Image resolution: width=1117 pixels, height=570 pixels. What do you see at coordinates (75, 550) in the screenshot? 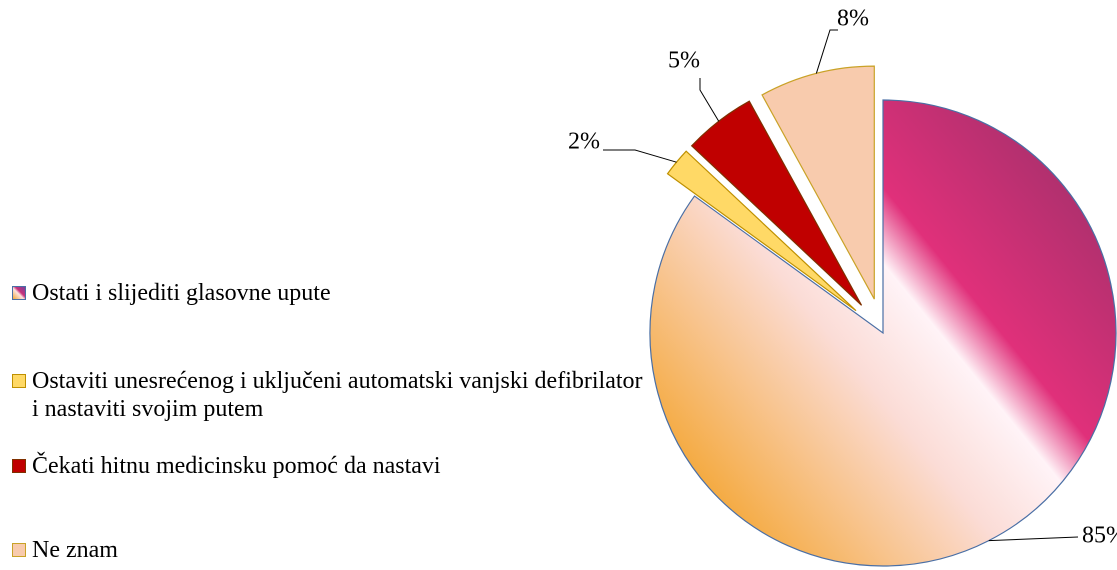
I see `legend-label: Ne znam` at bounding box center [75, 550].